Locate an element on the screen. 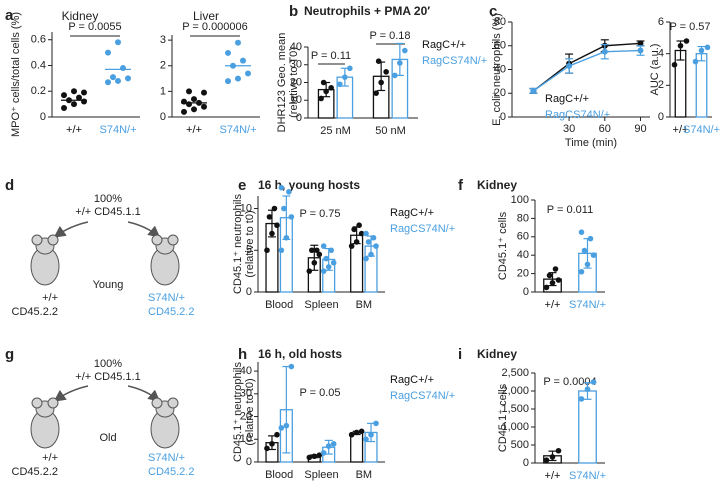 This screenshot has width=723, height=498. diagram-label: Young is located at coordinates (108, 285).